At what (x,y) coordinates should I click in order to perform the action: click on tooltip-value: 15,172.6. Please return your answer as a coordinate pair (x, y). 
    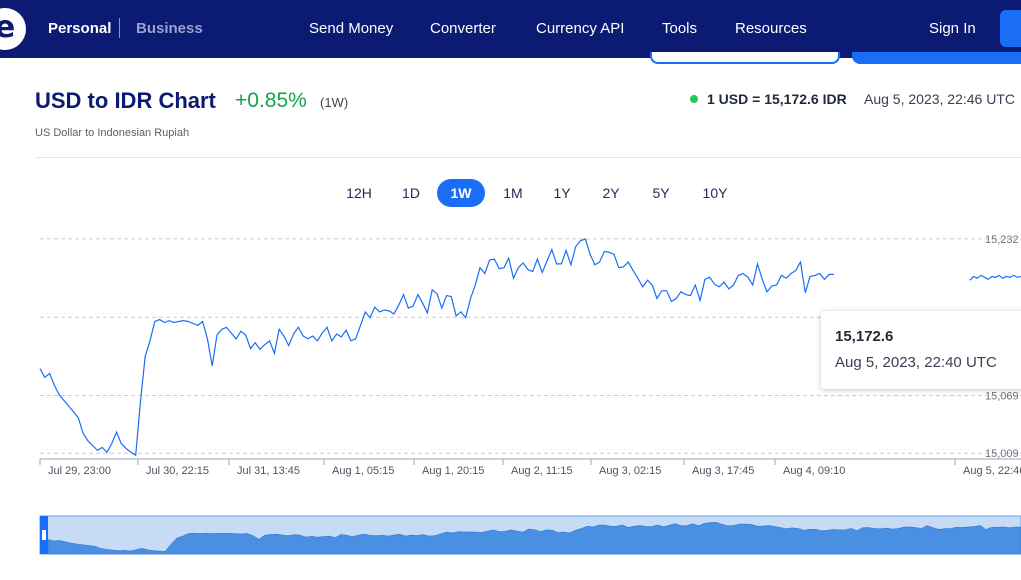
    Looking at the image, I should click on (864, 336).